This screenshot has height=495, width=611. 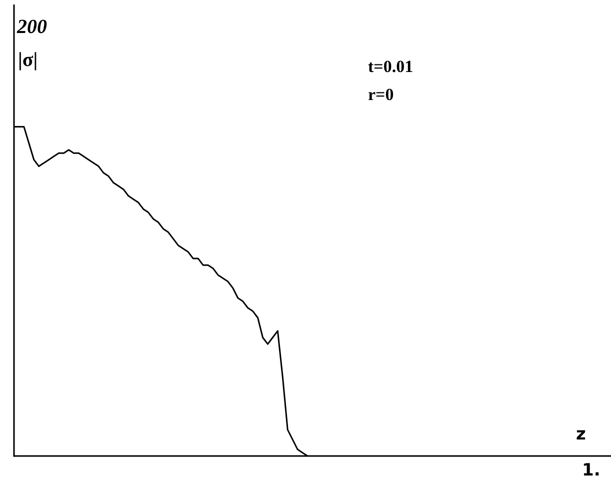 I want to click on text: 1., so click(x=591, y=470).